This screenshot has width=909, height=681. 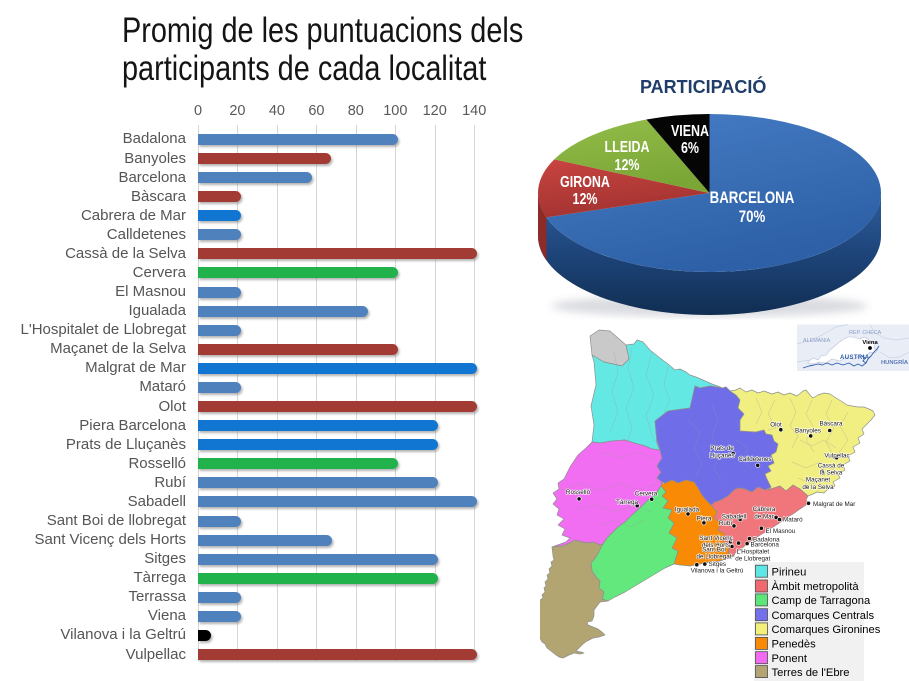 I want to click on svg-text: Prats de, so click(x=722, y=448).